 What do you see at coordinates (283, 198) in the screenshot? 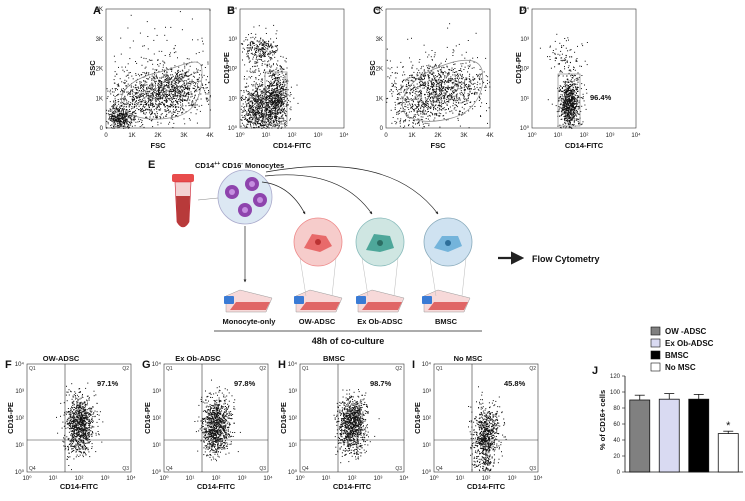
I see `arrow-to-ow-adsc` at bounding box center [283, 198].